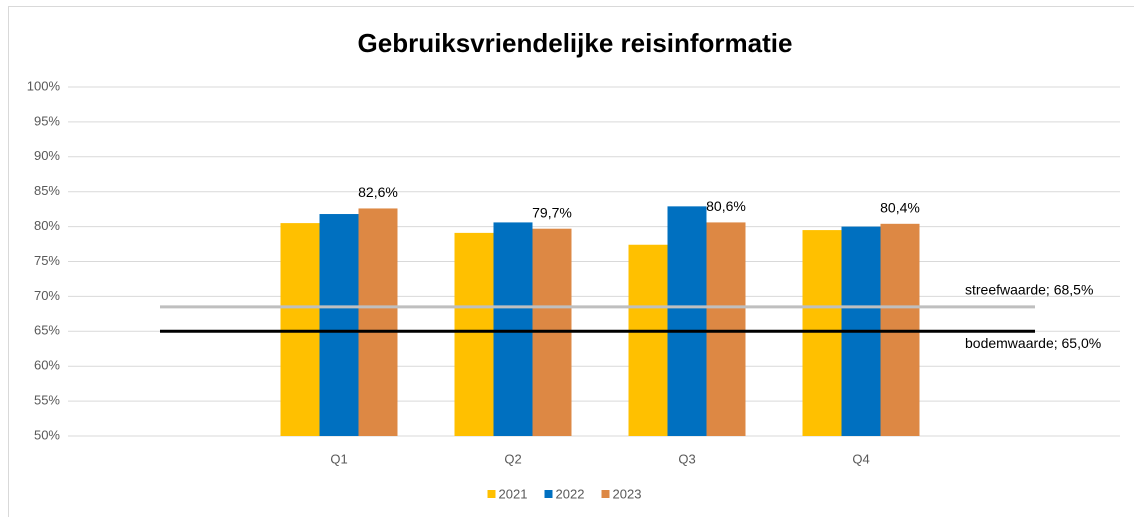  Describe the element at coordinates (552, 212) in the screenshot. I see `data-label: 79,7%` at that location.